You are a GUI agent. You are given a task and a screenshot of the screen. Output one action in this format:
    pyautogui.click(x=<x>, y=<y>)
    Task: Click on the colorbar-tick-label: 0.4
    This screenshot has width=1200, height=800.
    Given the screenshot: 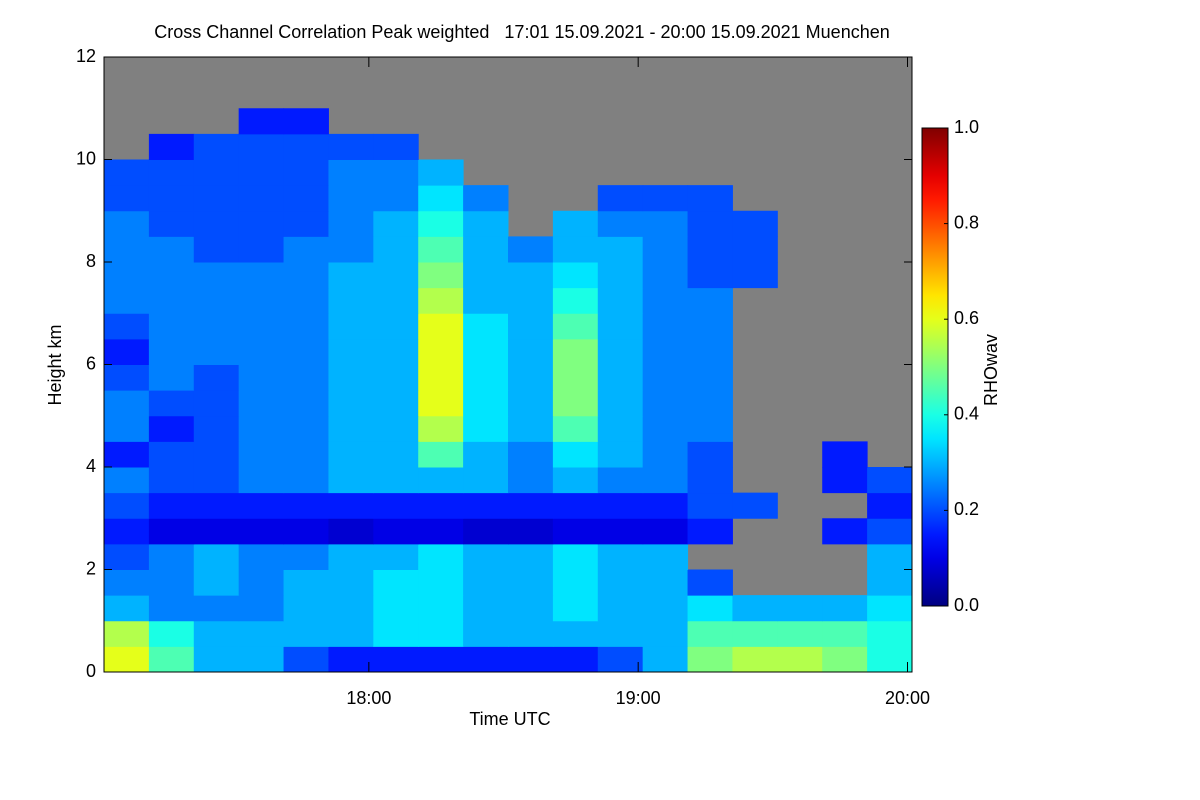 What is the action you would take?
    pyautogui.click(x=966, y=414)
    